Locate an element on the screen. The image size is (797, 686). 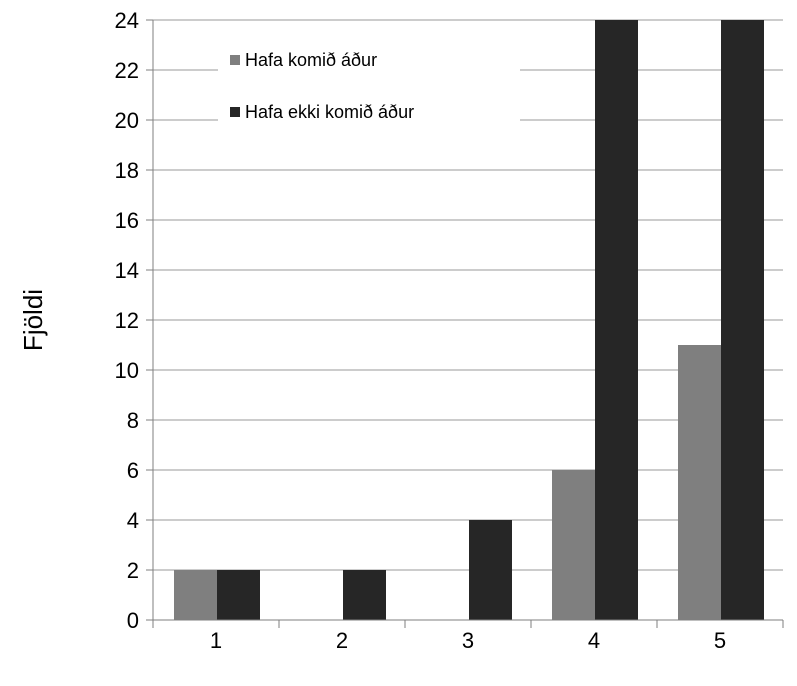
y-tick-label-2: 2 is located at coordinates (133, 570).